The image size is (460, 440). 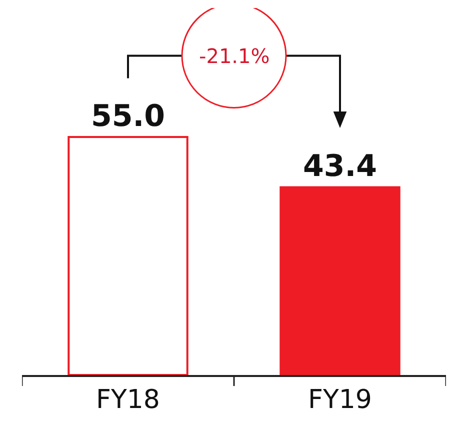 What do you see at coordinates (128, 399) in the screenshot?
I see `x-tick-label: FY18` at bounding box center [128, 399].